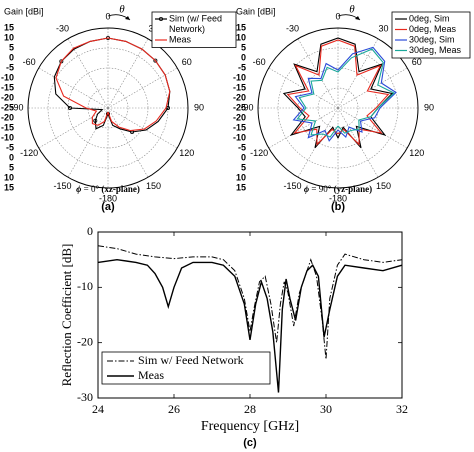  I want to click on panel-caption: ϕ = 90° (yz-plane), so click(338, 189).